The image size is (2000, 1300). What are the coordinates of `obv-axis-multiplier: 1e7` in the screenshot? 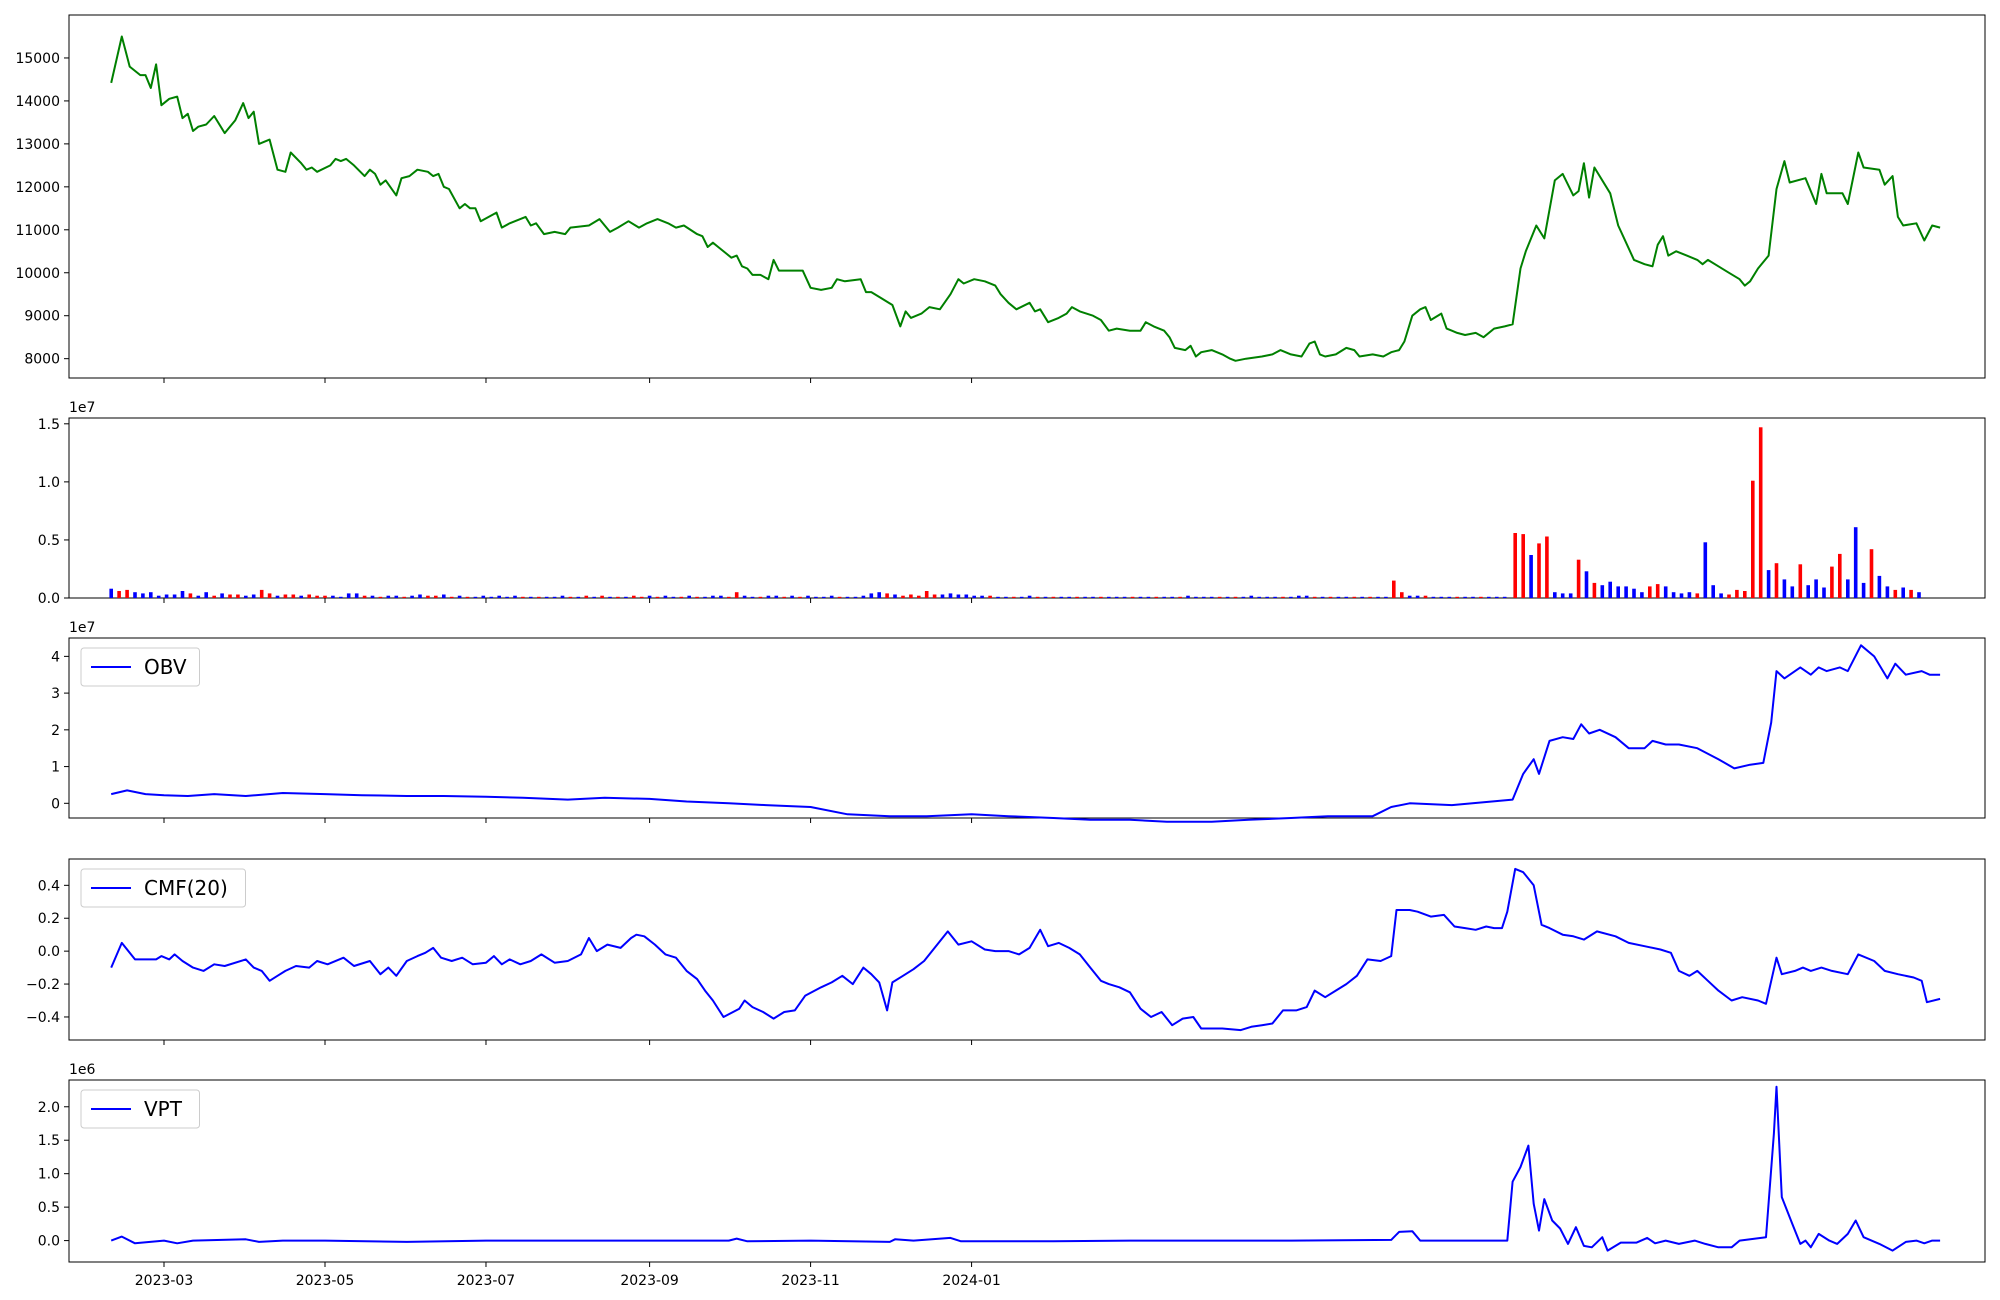 It's located at (82, 628).